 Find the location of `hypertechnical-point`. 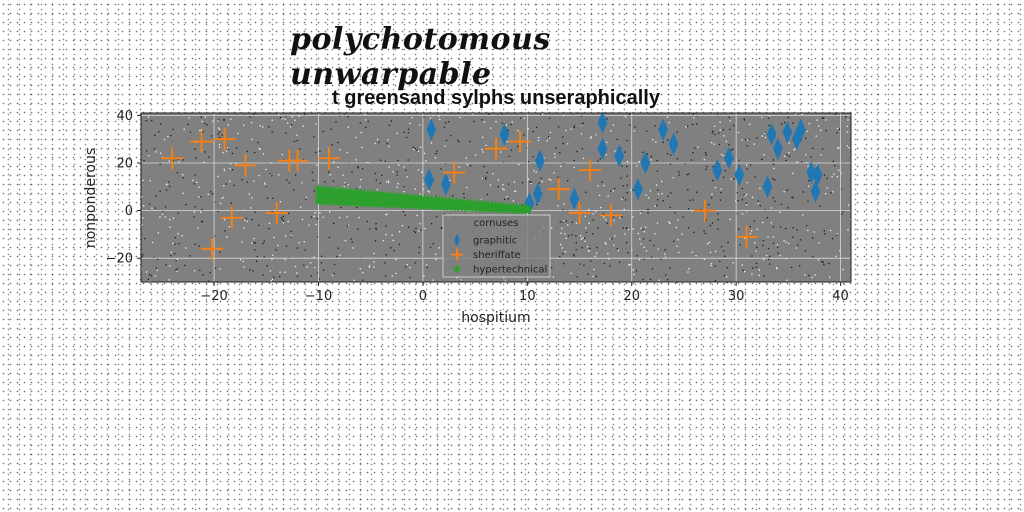

hypertechnical-point is located at coordinates (527, 208).